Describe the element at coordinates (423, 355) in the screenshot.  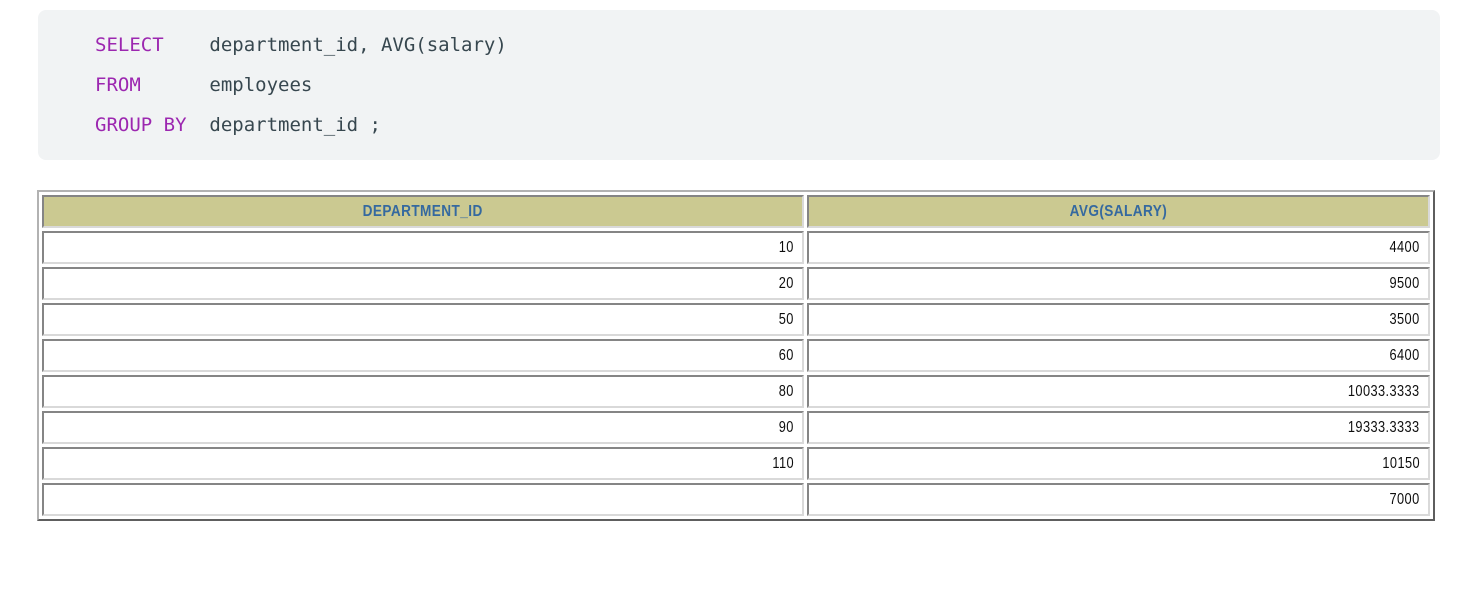
I see `department-id-cell: 60` at that location.